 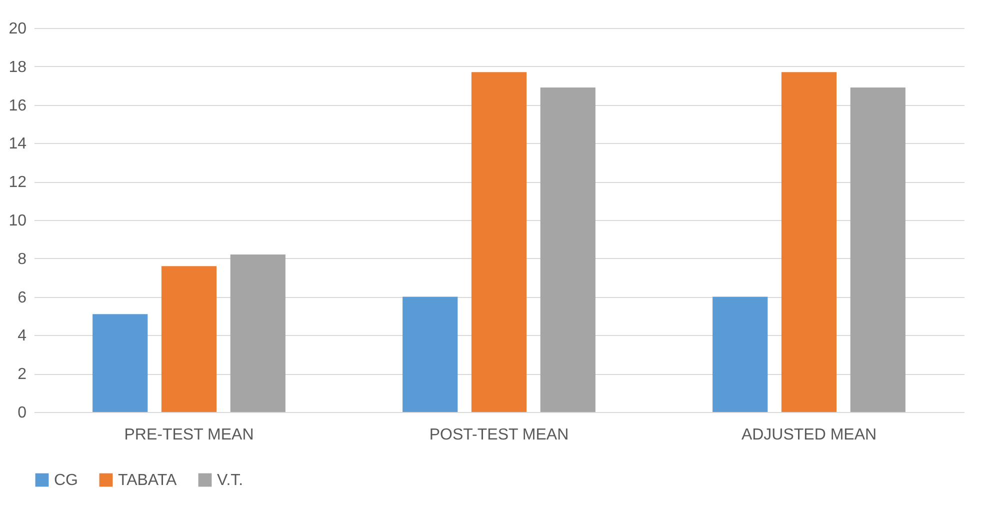 I want to click on y-tick-label: 18, so click(x=17, y=67).